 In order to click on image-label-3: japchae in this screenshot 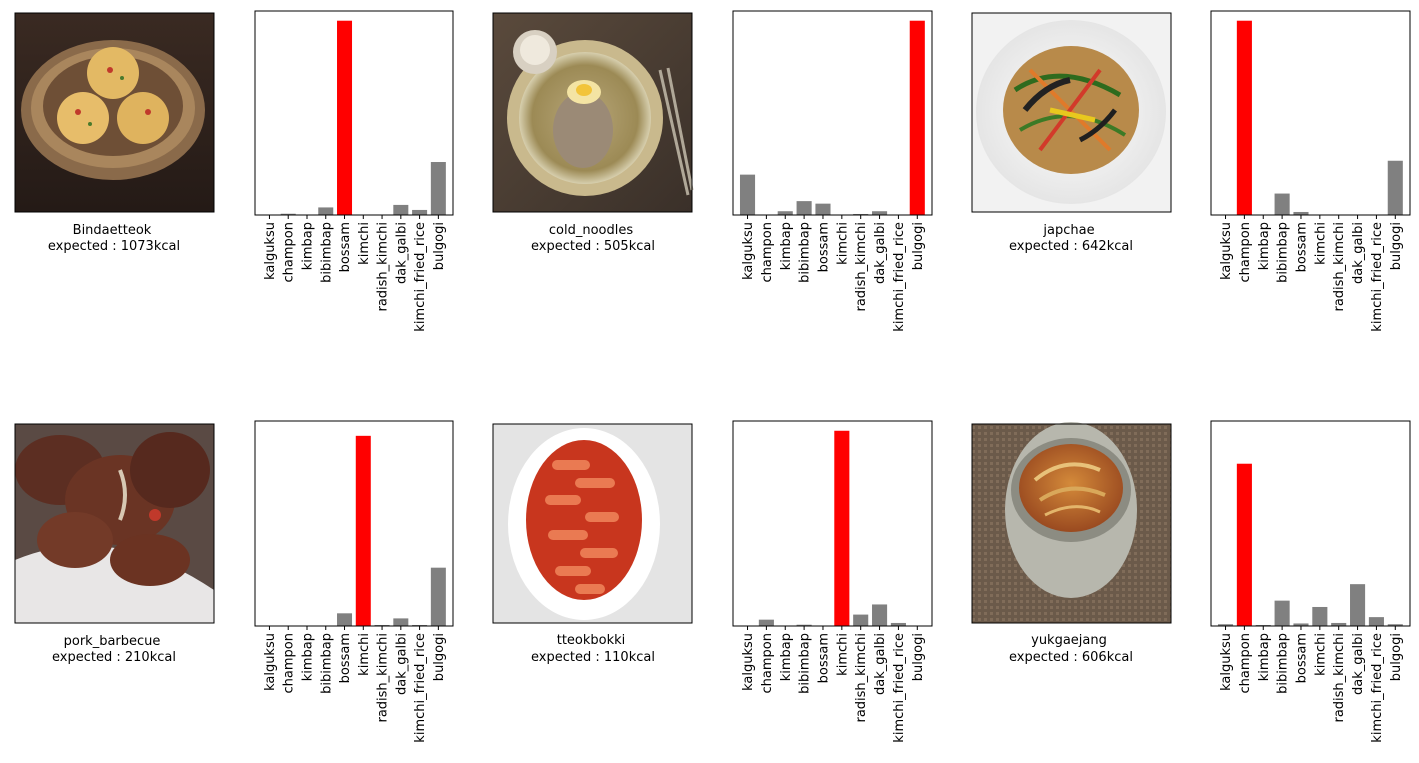, I will do `click(1068, 230)`.